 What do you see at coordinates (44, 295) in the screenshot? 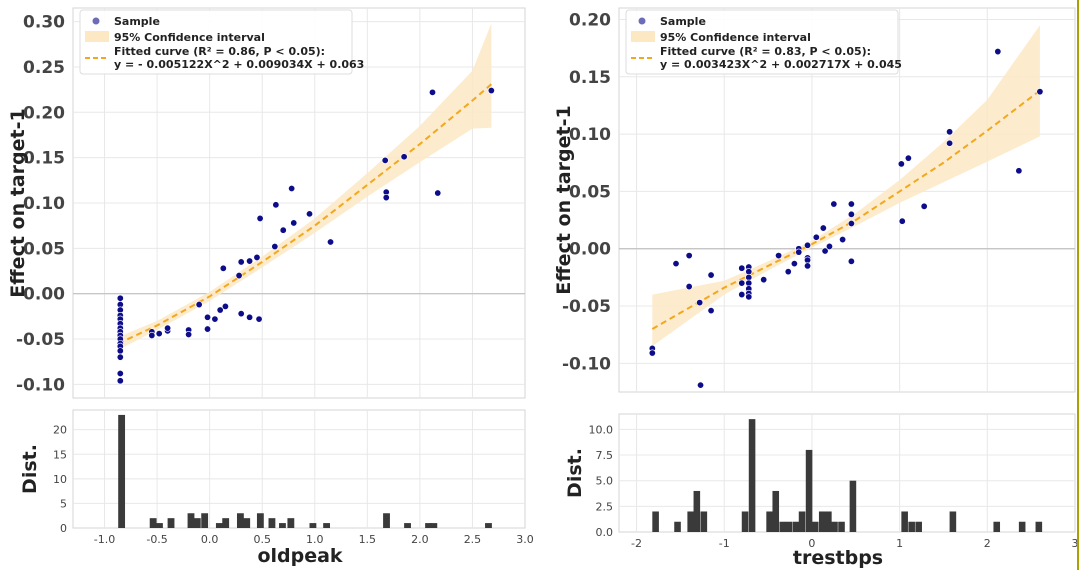
I see `y-tick-label: 0.00` at bounding box center [44, 295].